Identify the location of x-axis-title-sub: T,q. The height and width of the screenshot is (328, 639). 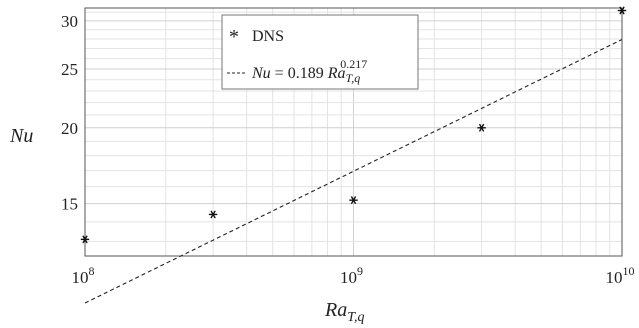
(355, 317).